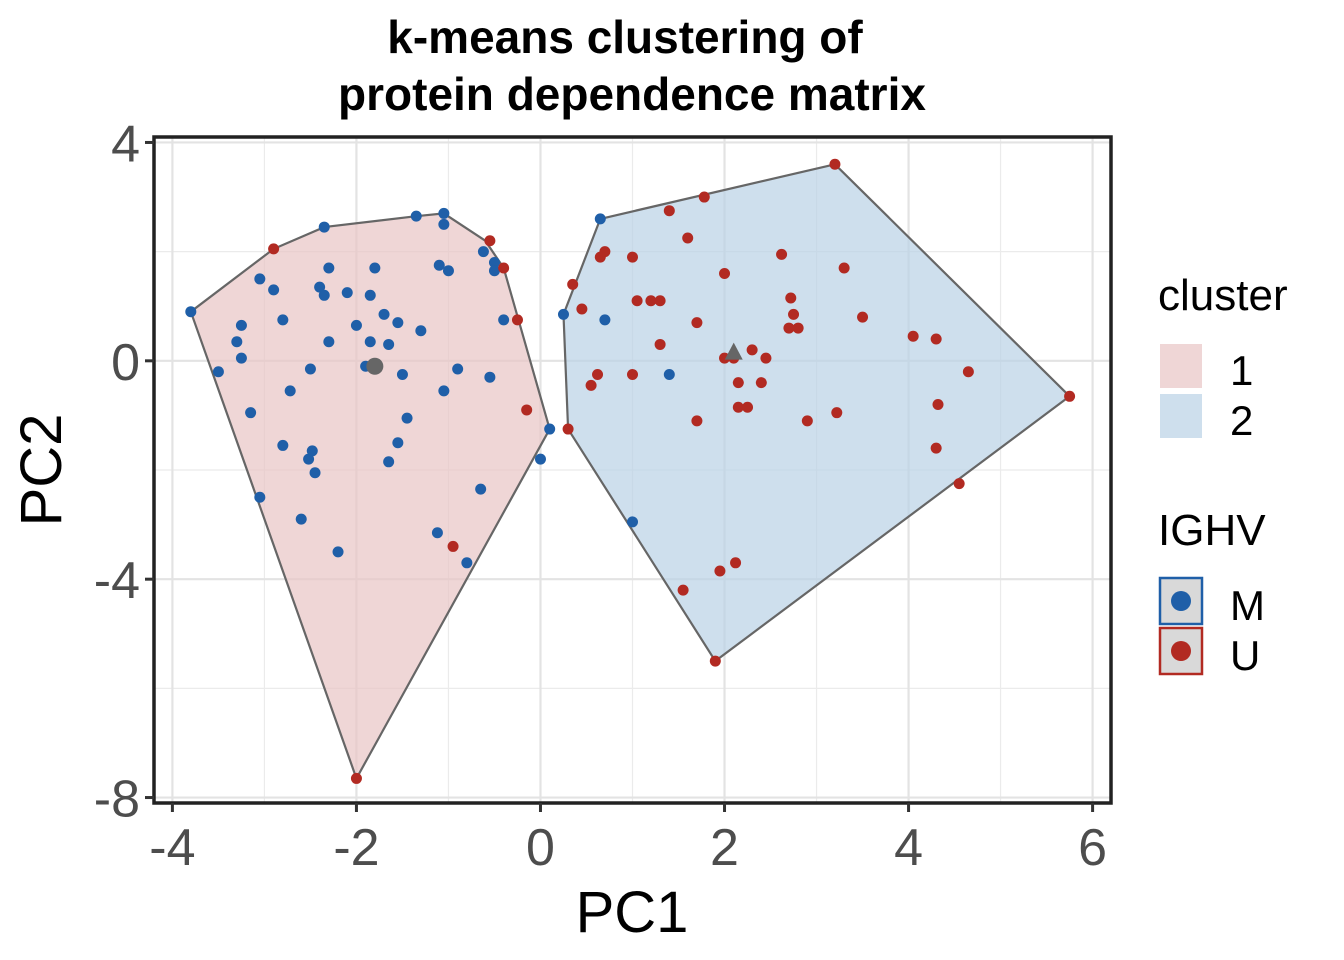  What do you see at coordinates (172, 848) in the screenshot?
I see `x-tick-label: -4` at bounding box center [172, 848].